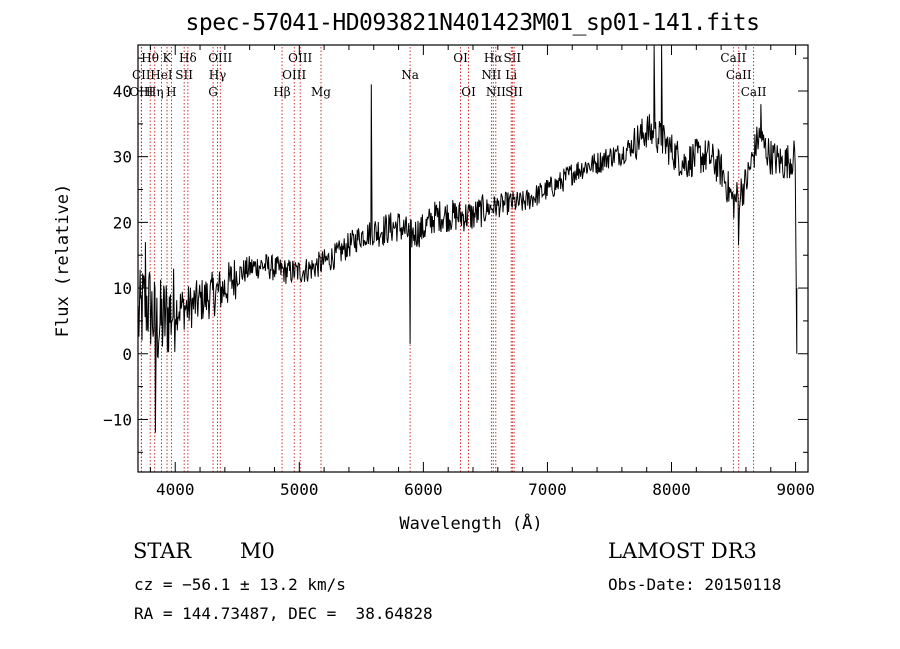 The image size is (900, 649). What do you see at coordinates (695, 584) in the screenshot?
I see `obs-date-label: Obs-Date: 20150118` at bounding box center [695, 584].